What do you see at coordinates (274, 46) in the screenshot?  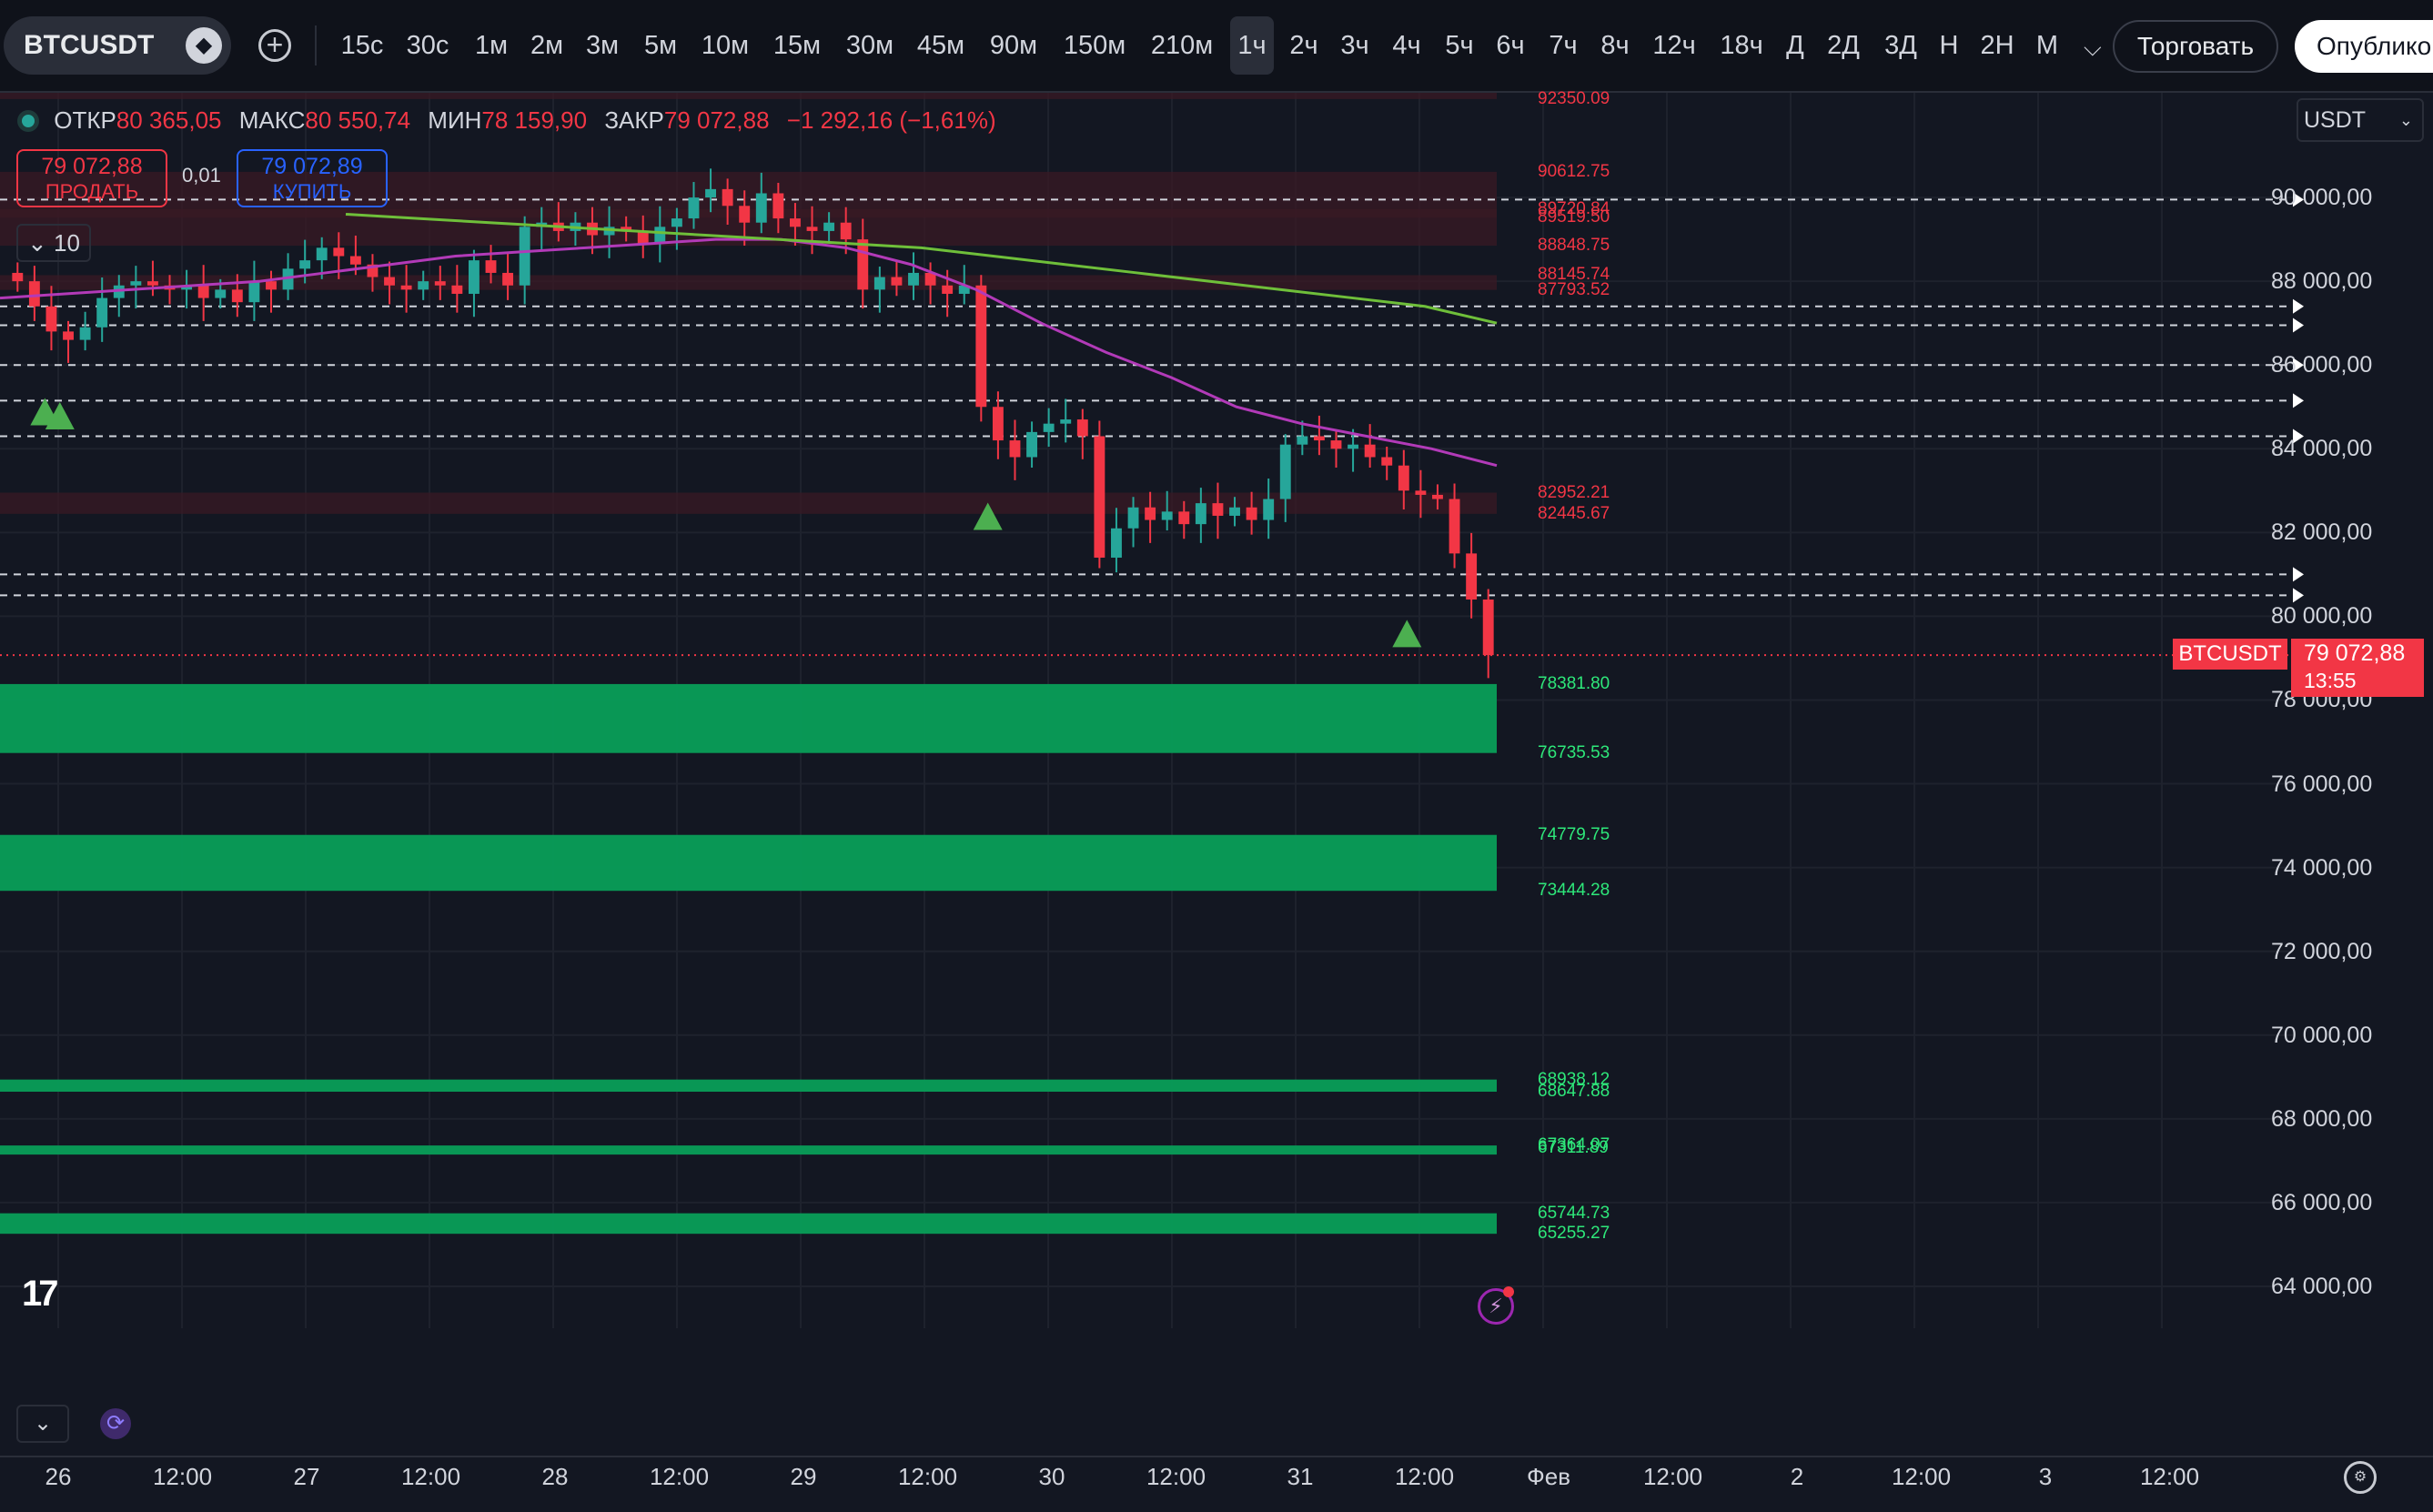 I see `compare-add-icon: +` at bounding box center [274, 46].